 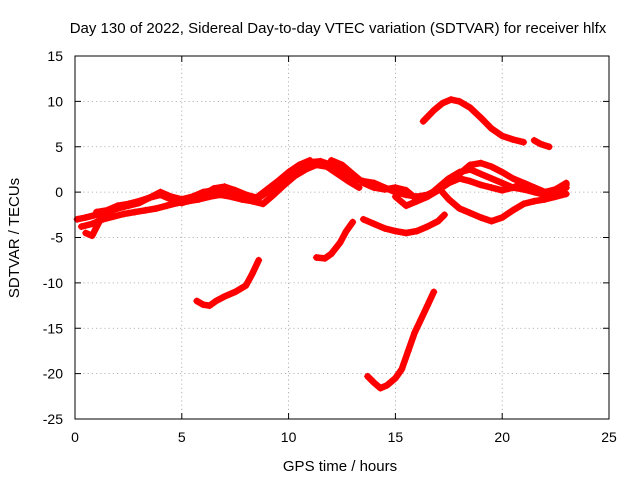 What do you see at coordinates (289, 437) in the screenshot?
I see `x-tick-label: 10` at bounding box center [289, 437].